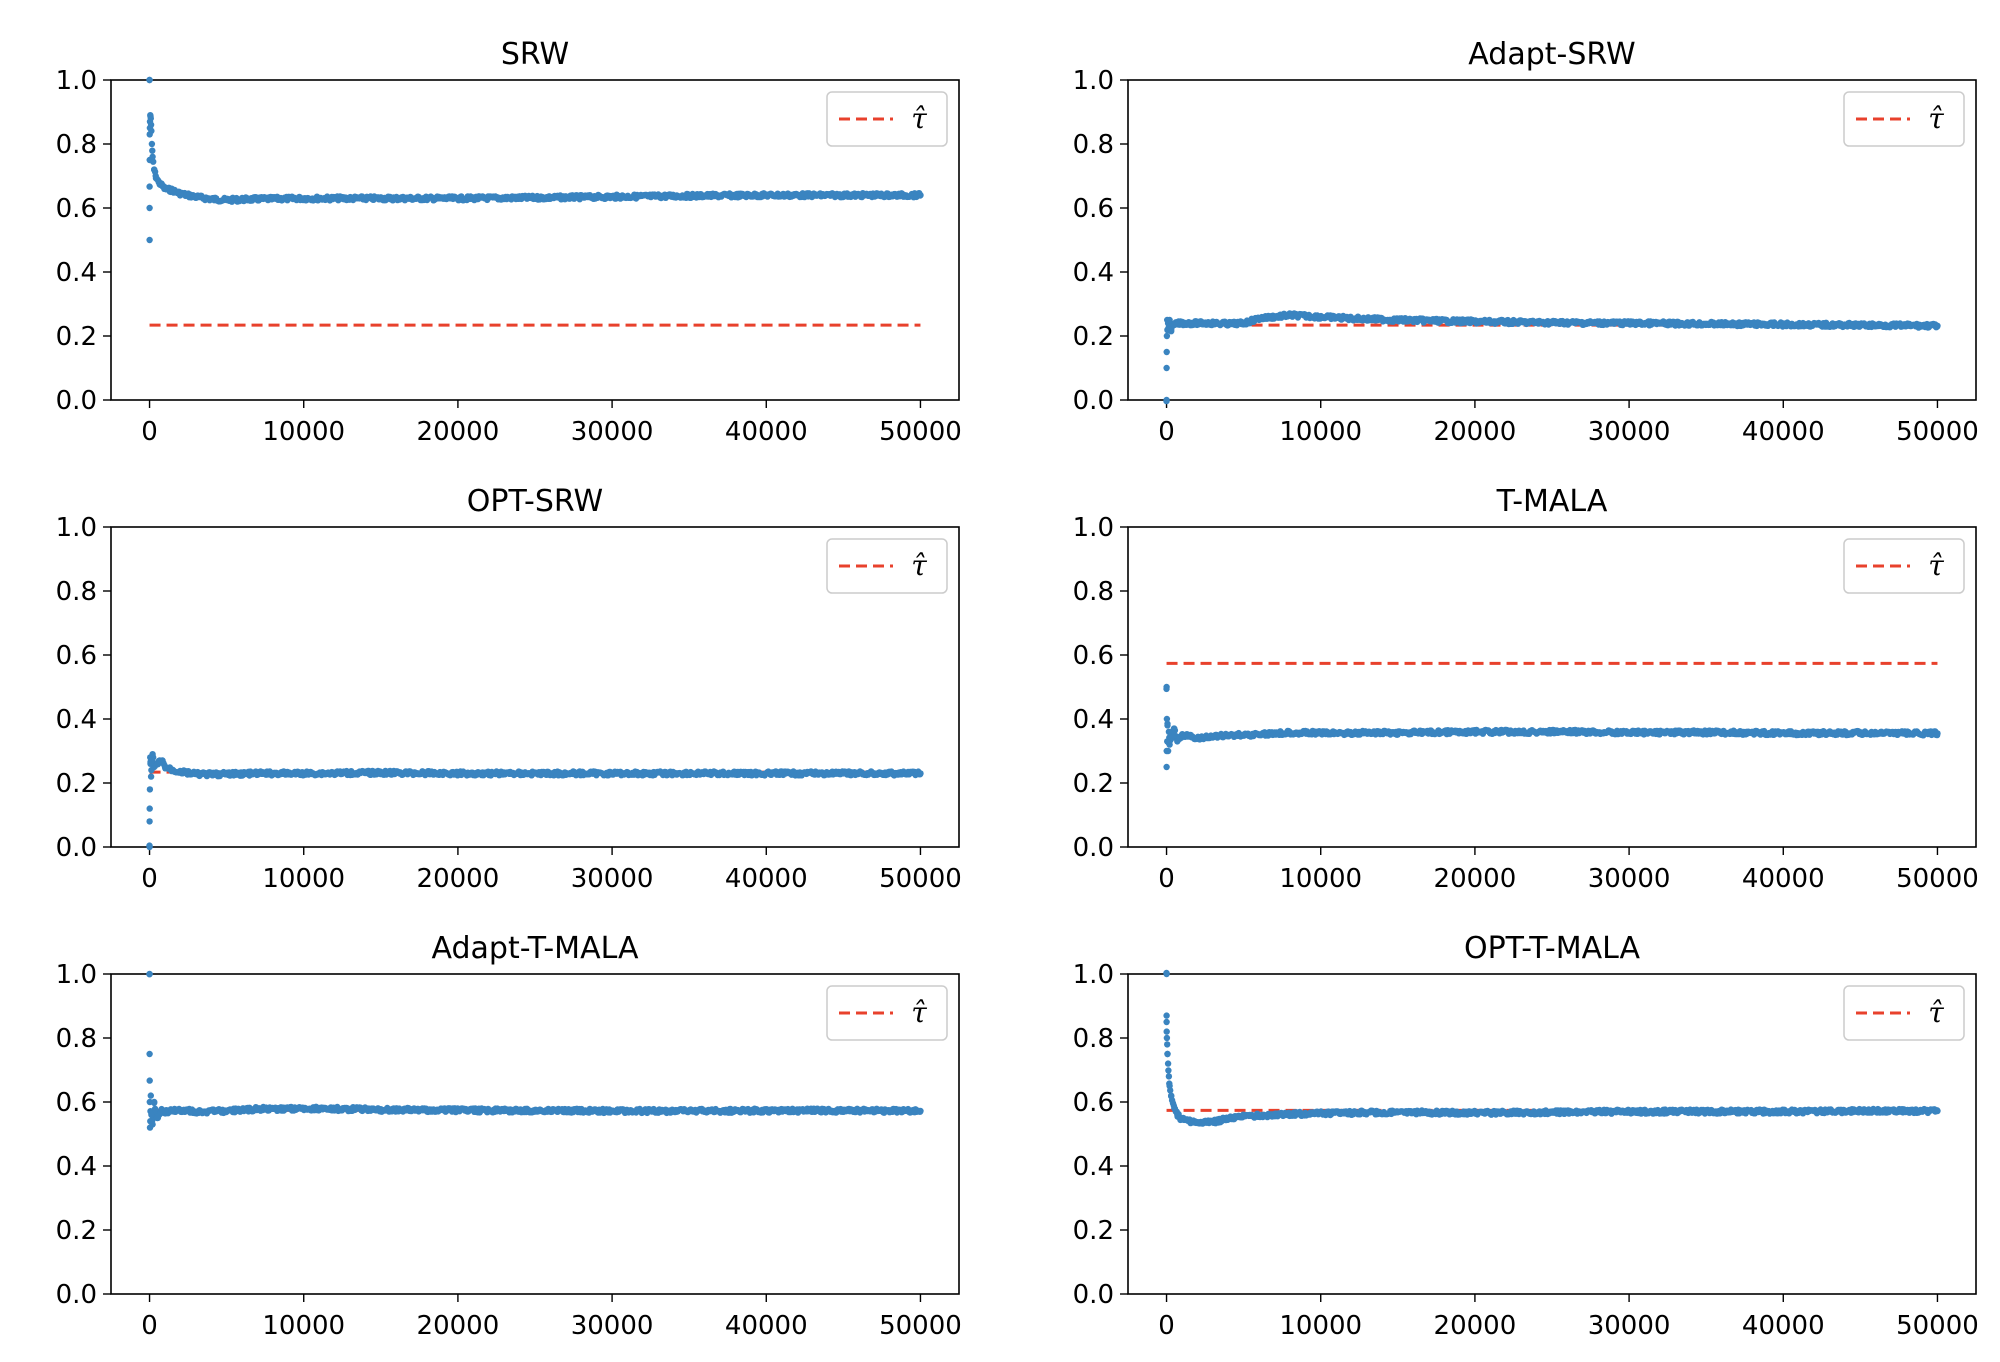  Describe the element at coordinates (535, 501) in the screenshot. I see `panel-title: OPT-SRW` at that location.